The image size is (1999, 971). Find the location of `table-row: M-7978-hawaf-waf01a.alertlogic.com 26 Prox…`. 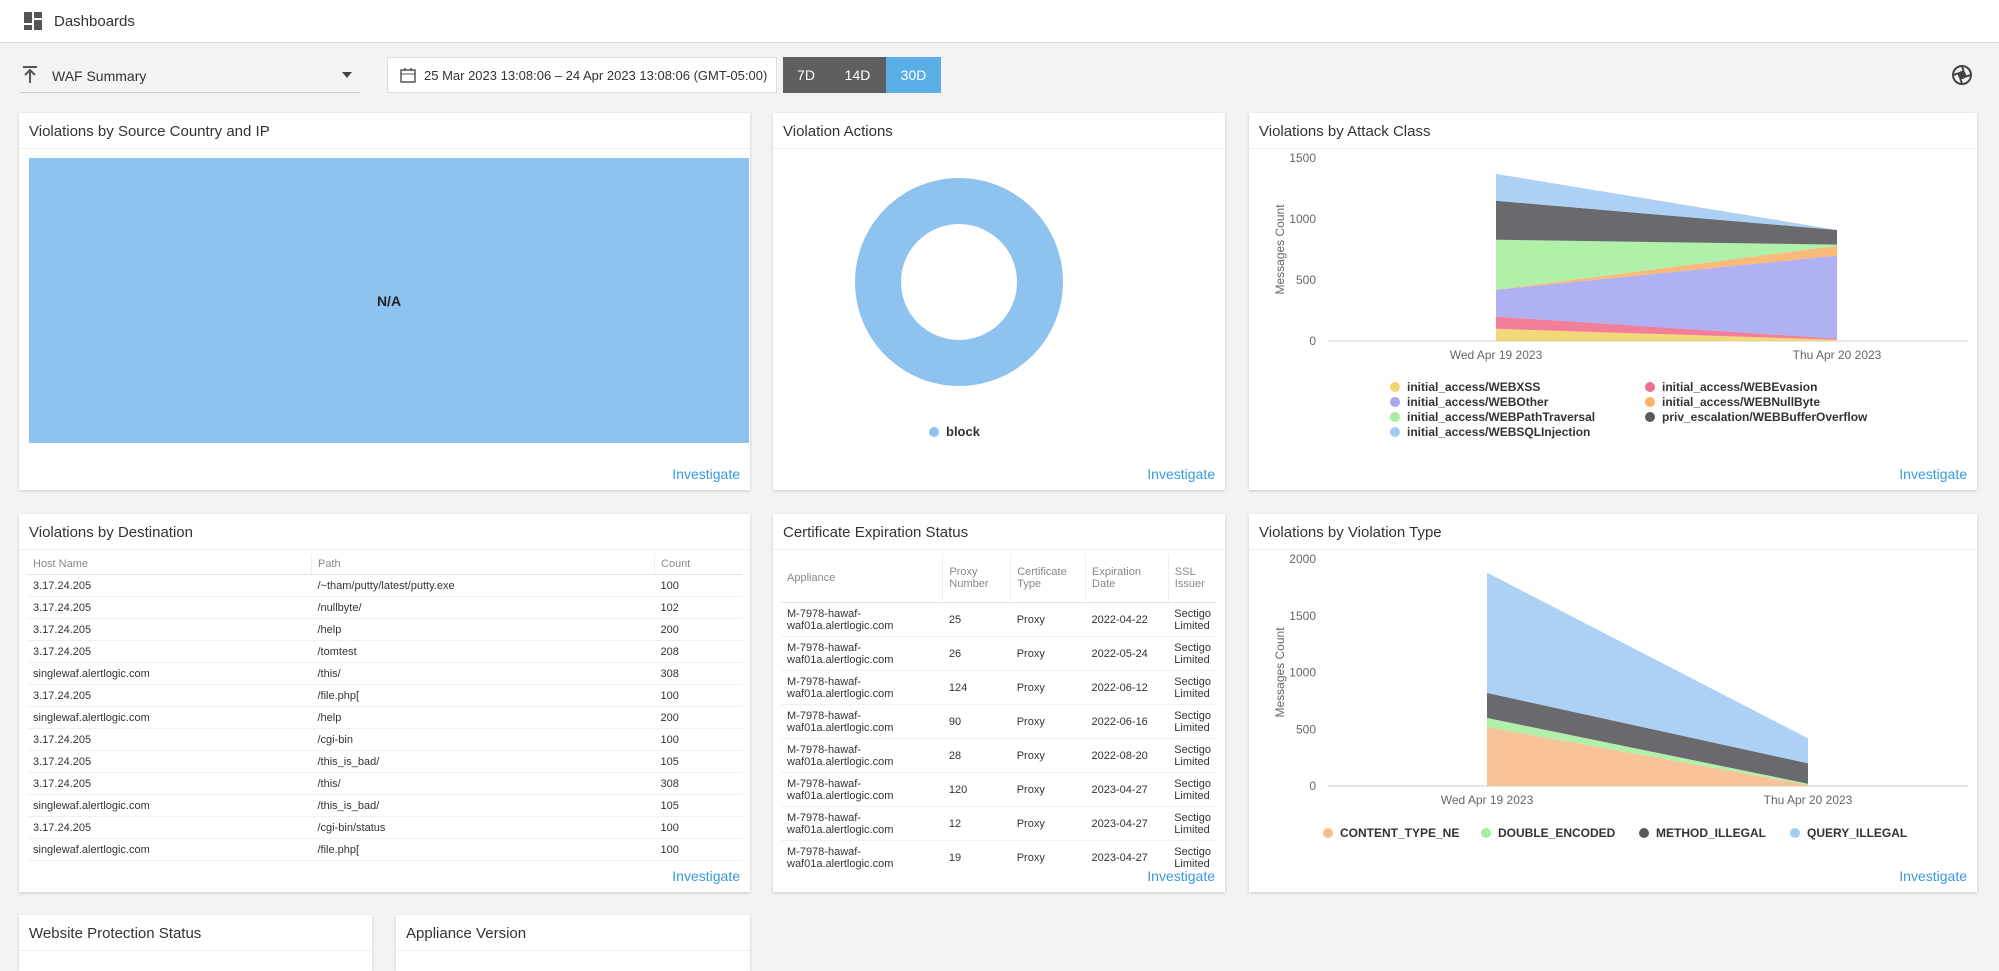

table-row: M-7978-hawaf-waf01a.alertlogic.com 26 Prox… is located at coordinates (999, 653).